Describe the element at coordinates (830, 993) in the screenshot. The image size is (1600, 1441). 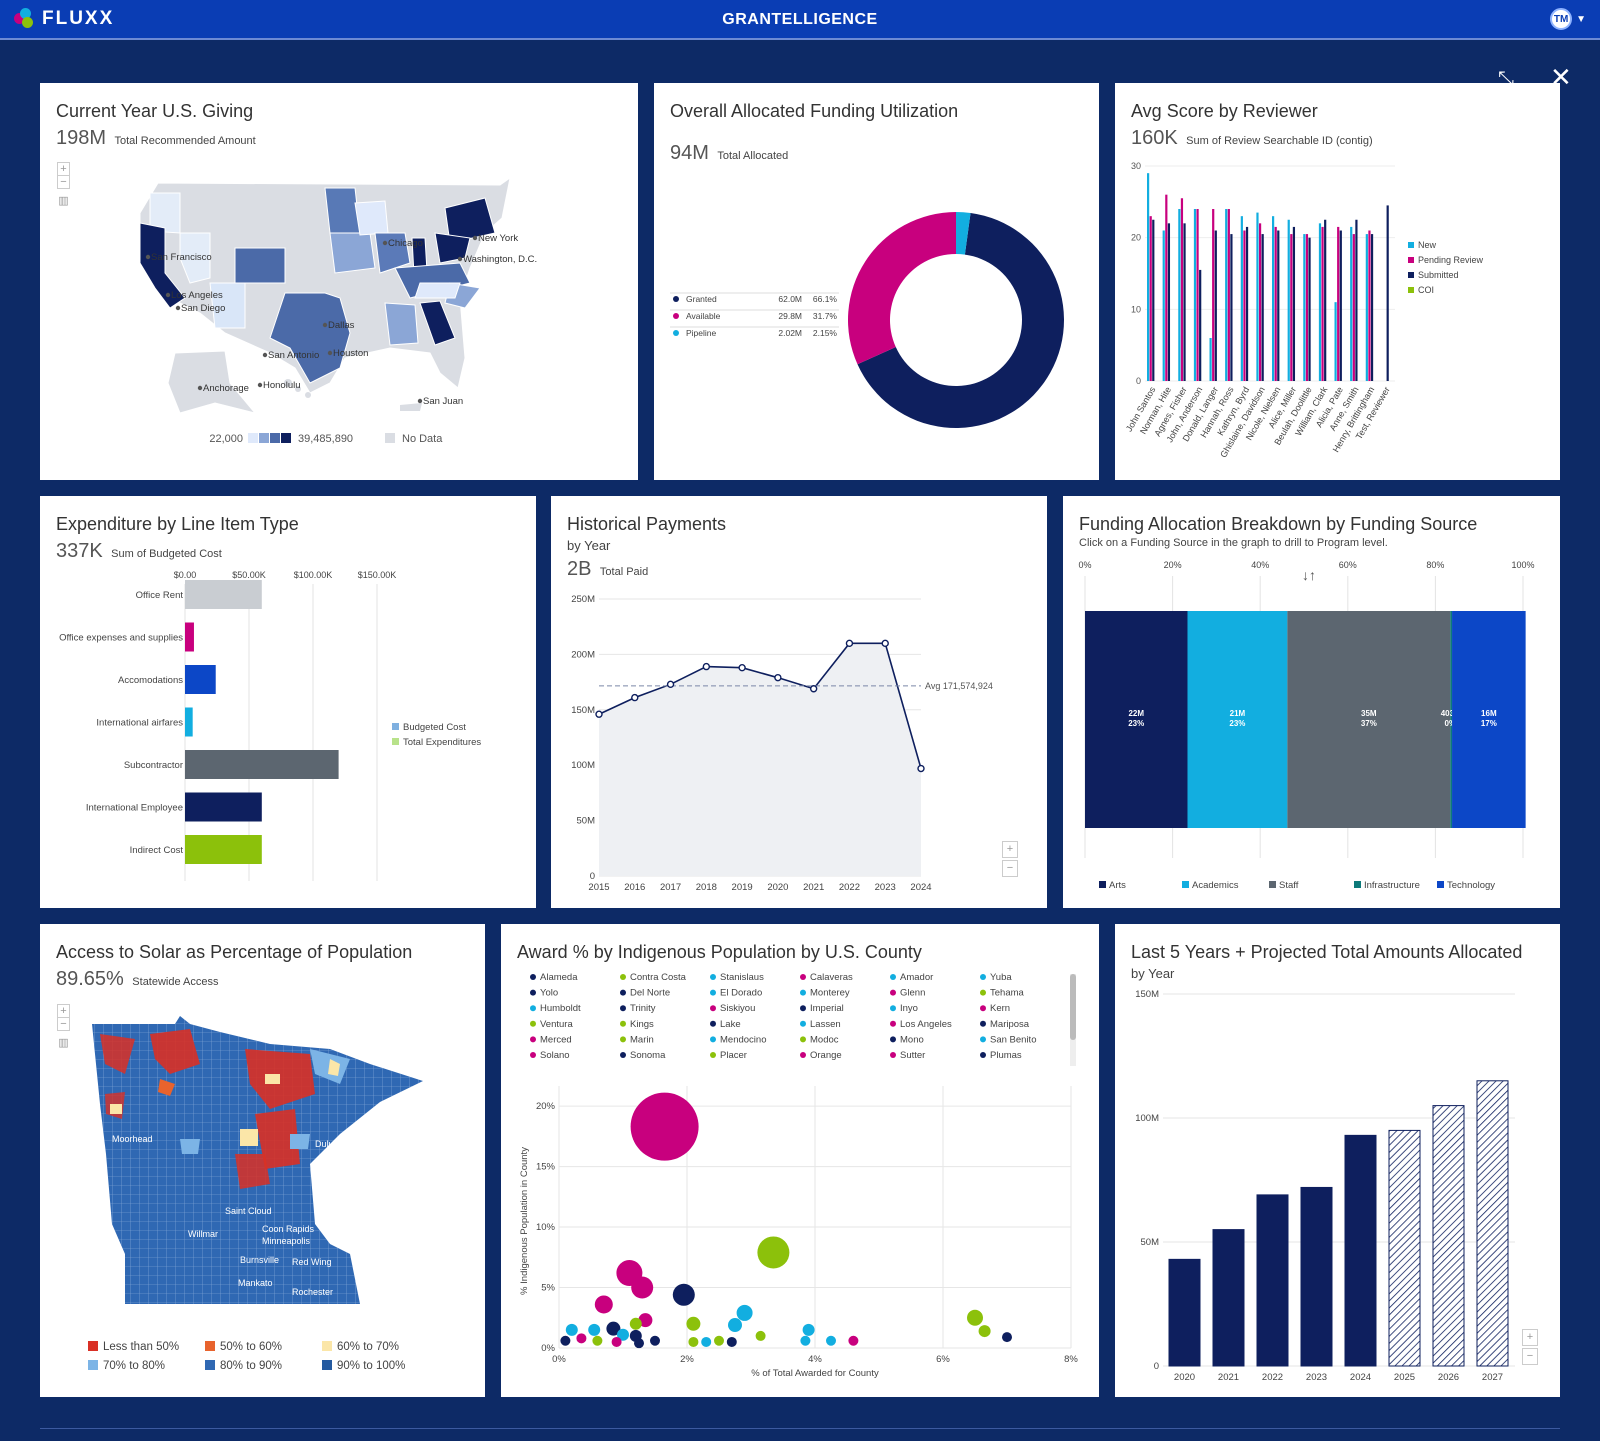
I see `legend-label: Monterey` at that location.